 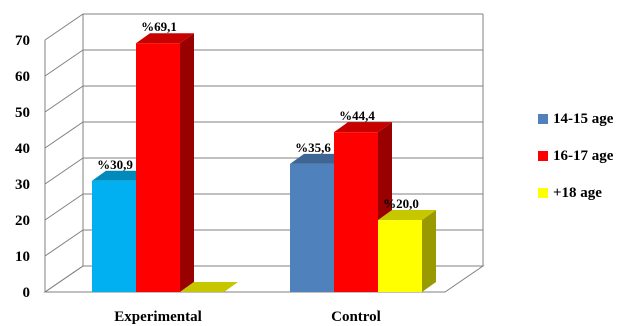 I want to click on category-label: Control, so click(x=356, y=317).